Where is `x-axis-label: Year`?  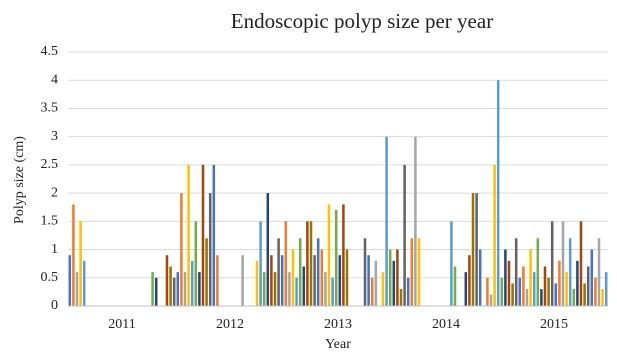
x-axis-label: Year is located at coordinates (338, 344).